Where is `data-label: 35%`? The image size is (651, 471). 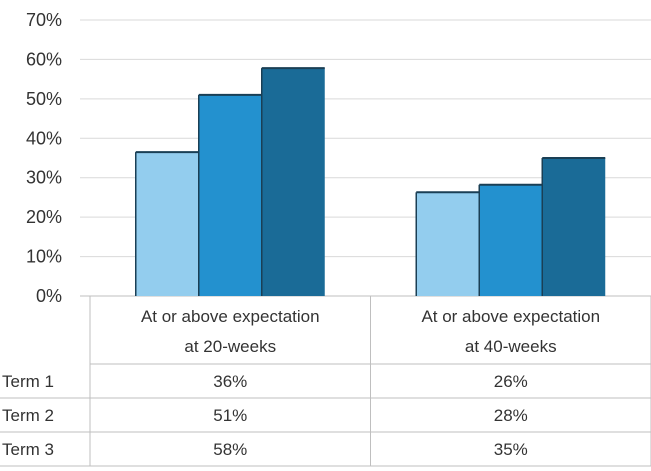
data-label: 35% is located at coordinates (511, 449).